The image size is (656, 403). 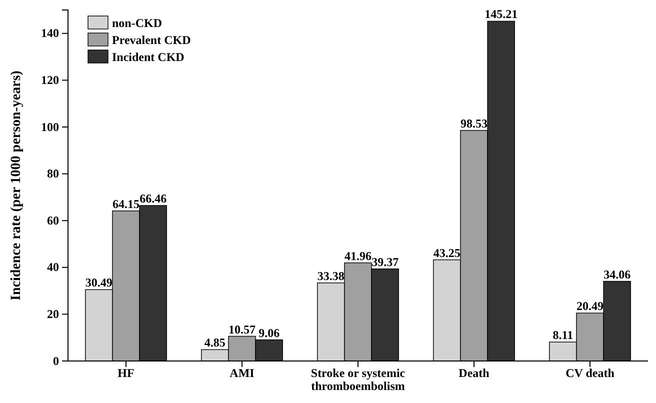 What do you see at coordinates (50, 127) in the screenshot?
I see `y-tick-label: 100` at bounding box center [50, 127].